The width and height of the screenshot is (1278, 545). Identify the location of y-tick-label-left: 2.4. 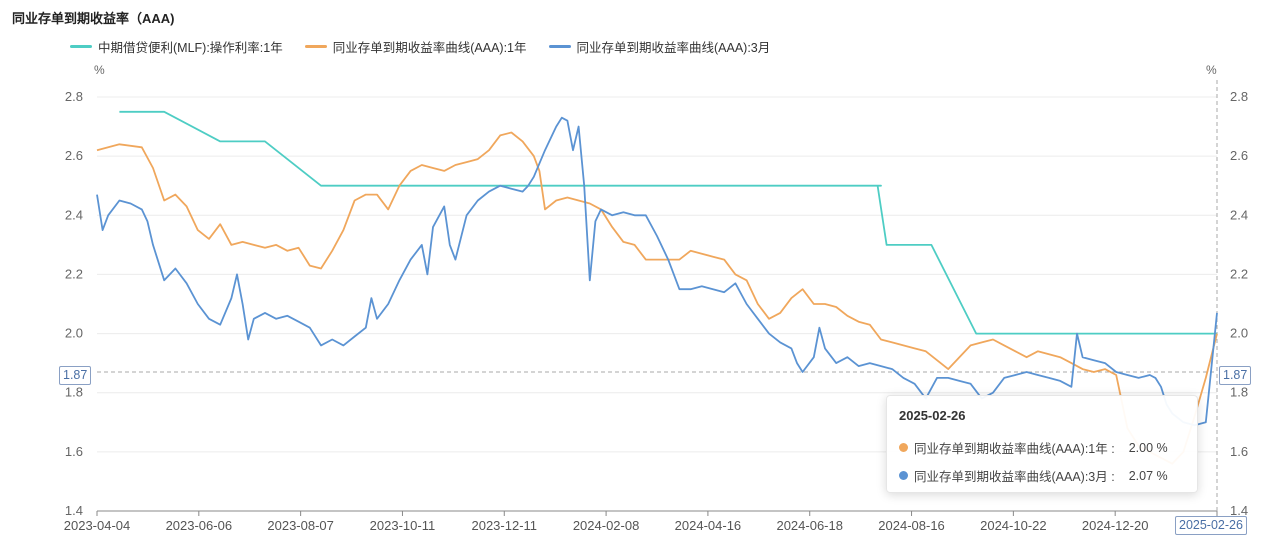
(74, 214).